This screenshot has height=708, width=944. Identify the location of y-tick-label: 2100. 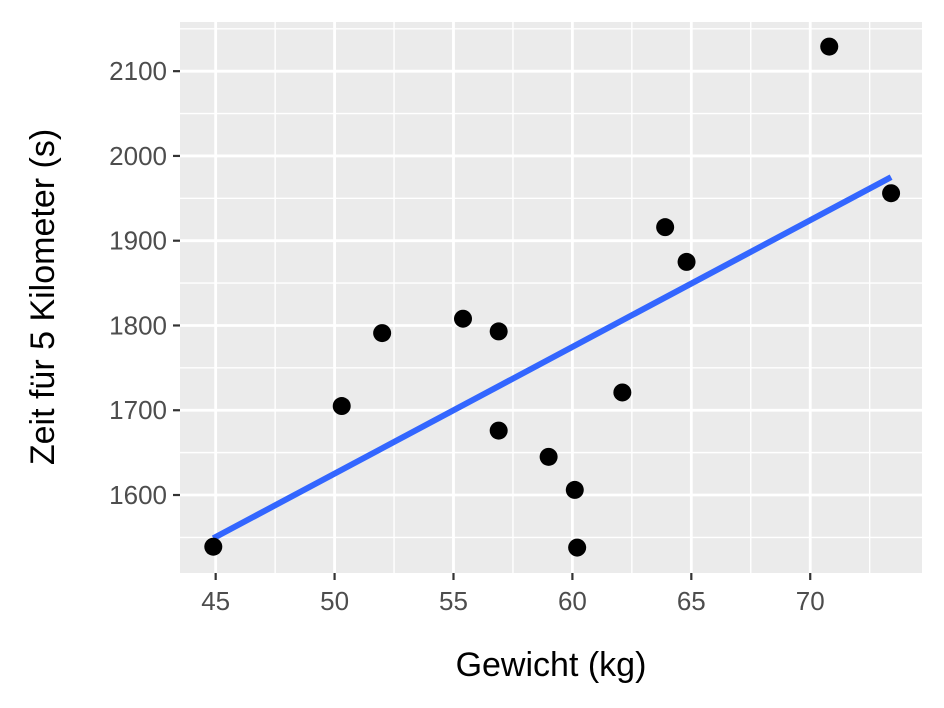
(138, 71).